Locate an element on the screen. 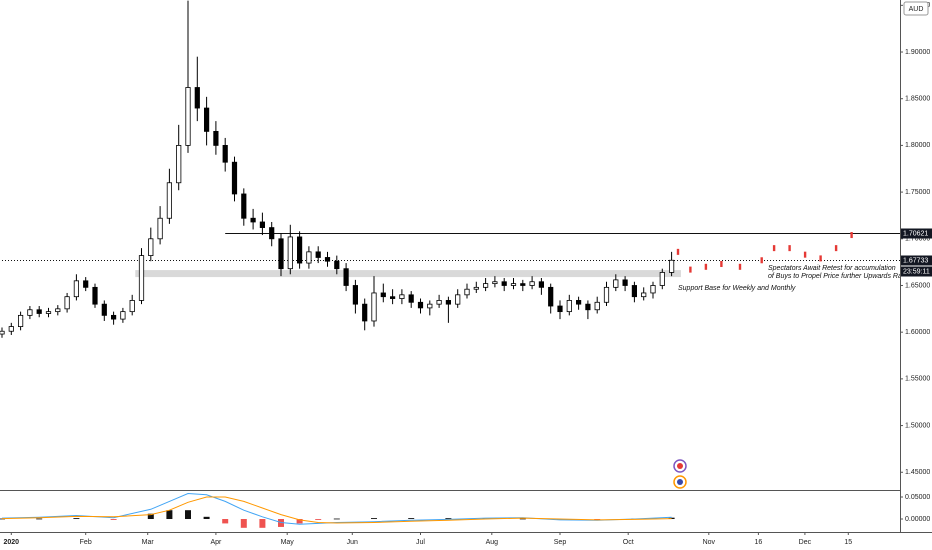  x-tick-label: Jun is located at coordinates (352, 542).